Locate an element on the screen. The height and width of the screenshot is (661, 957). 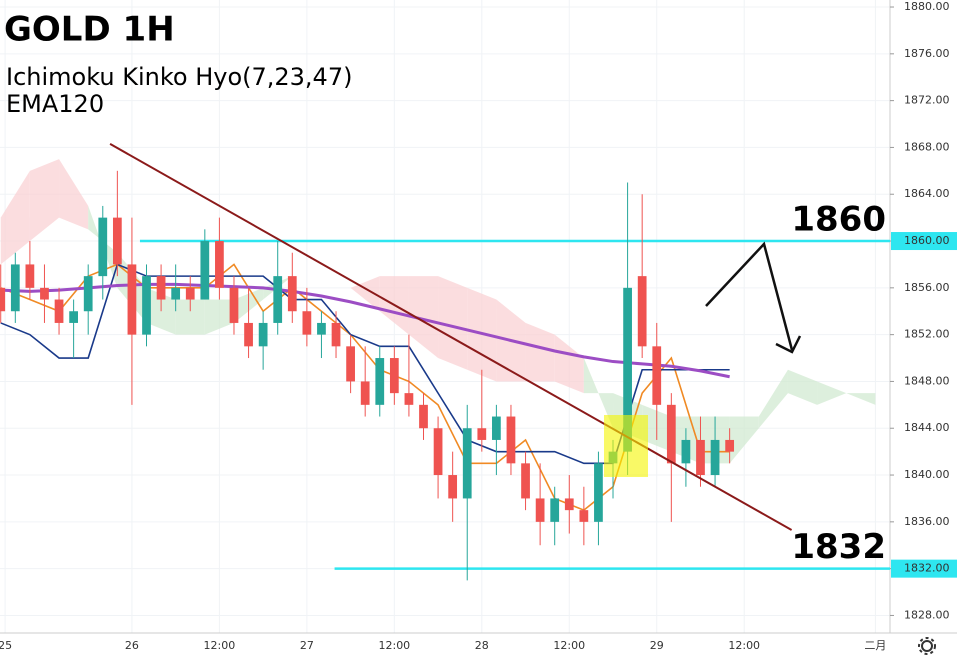
chart-title: GOLD 1H is located at coordinates (89, 30).